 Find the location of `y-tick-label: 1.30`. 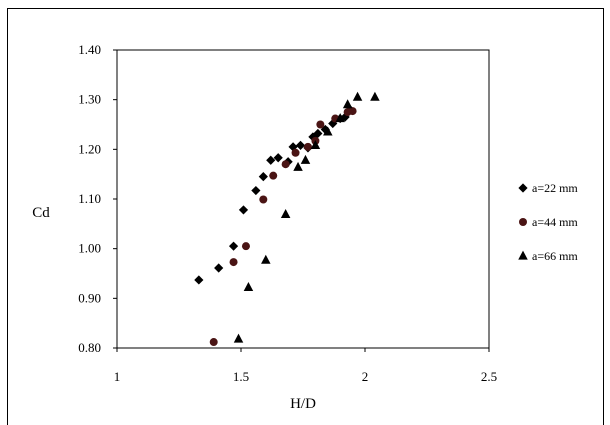

y-tick-label: 1.30 is located at coordinates (89, 99).